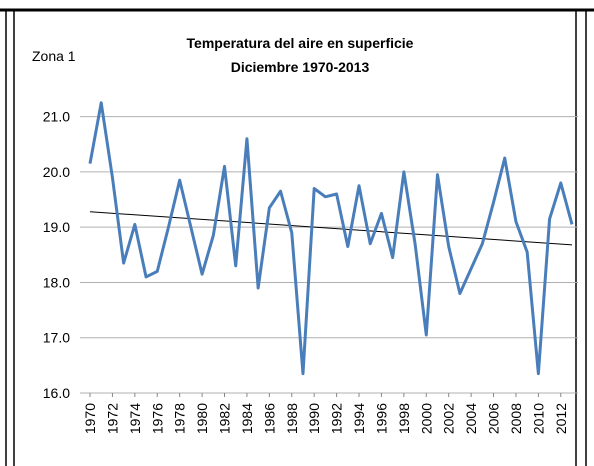  I want to click on x-tick-label: 1998, so click(404, 418).